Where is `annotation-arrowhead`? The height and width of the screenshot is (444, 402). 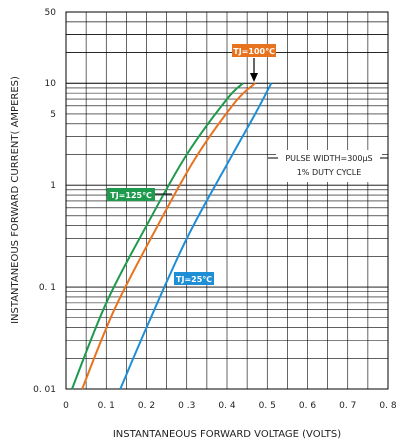 annotation-arrowhead is located at coordinates (254, 77).